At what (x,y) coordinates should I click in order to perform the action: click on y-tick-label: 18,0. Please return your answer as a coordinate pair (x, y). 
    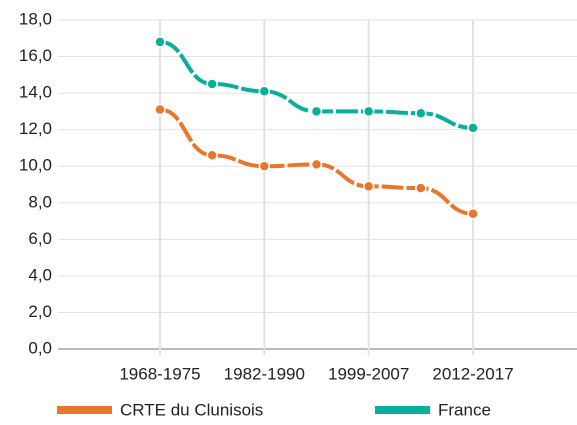
    Looking at the image, I should click on (35, 18).